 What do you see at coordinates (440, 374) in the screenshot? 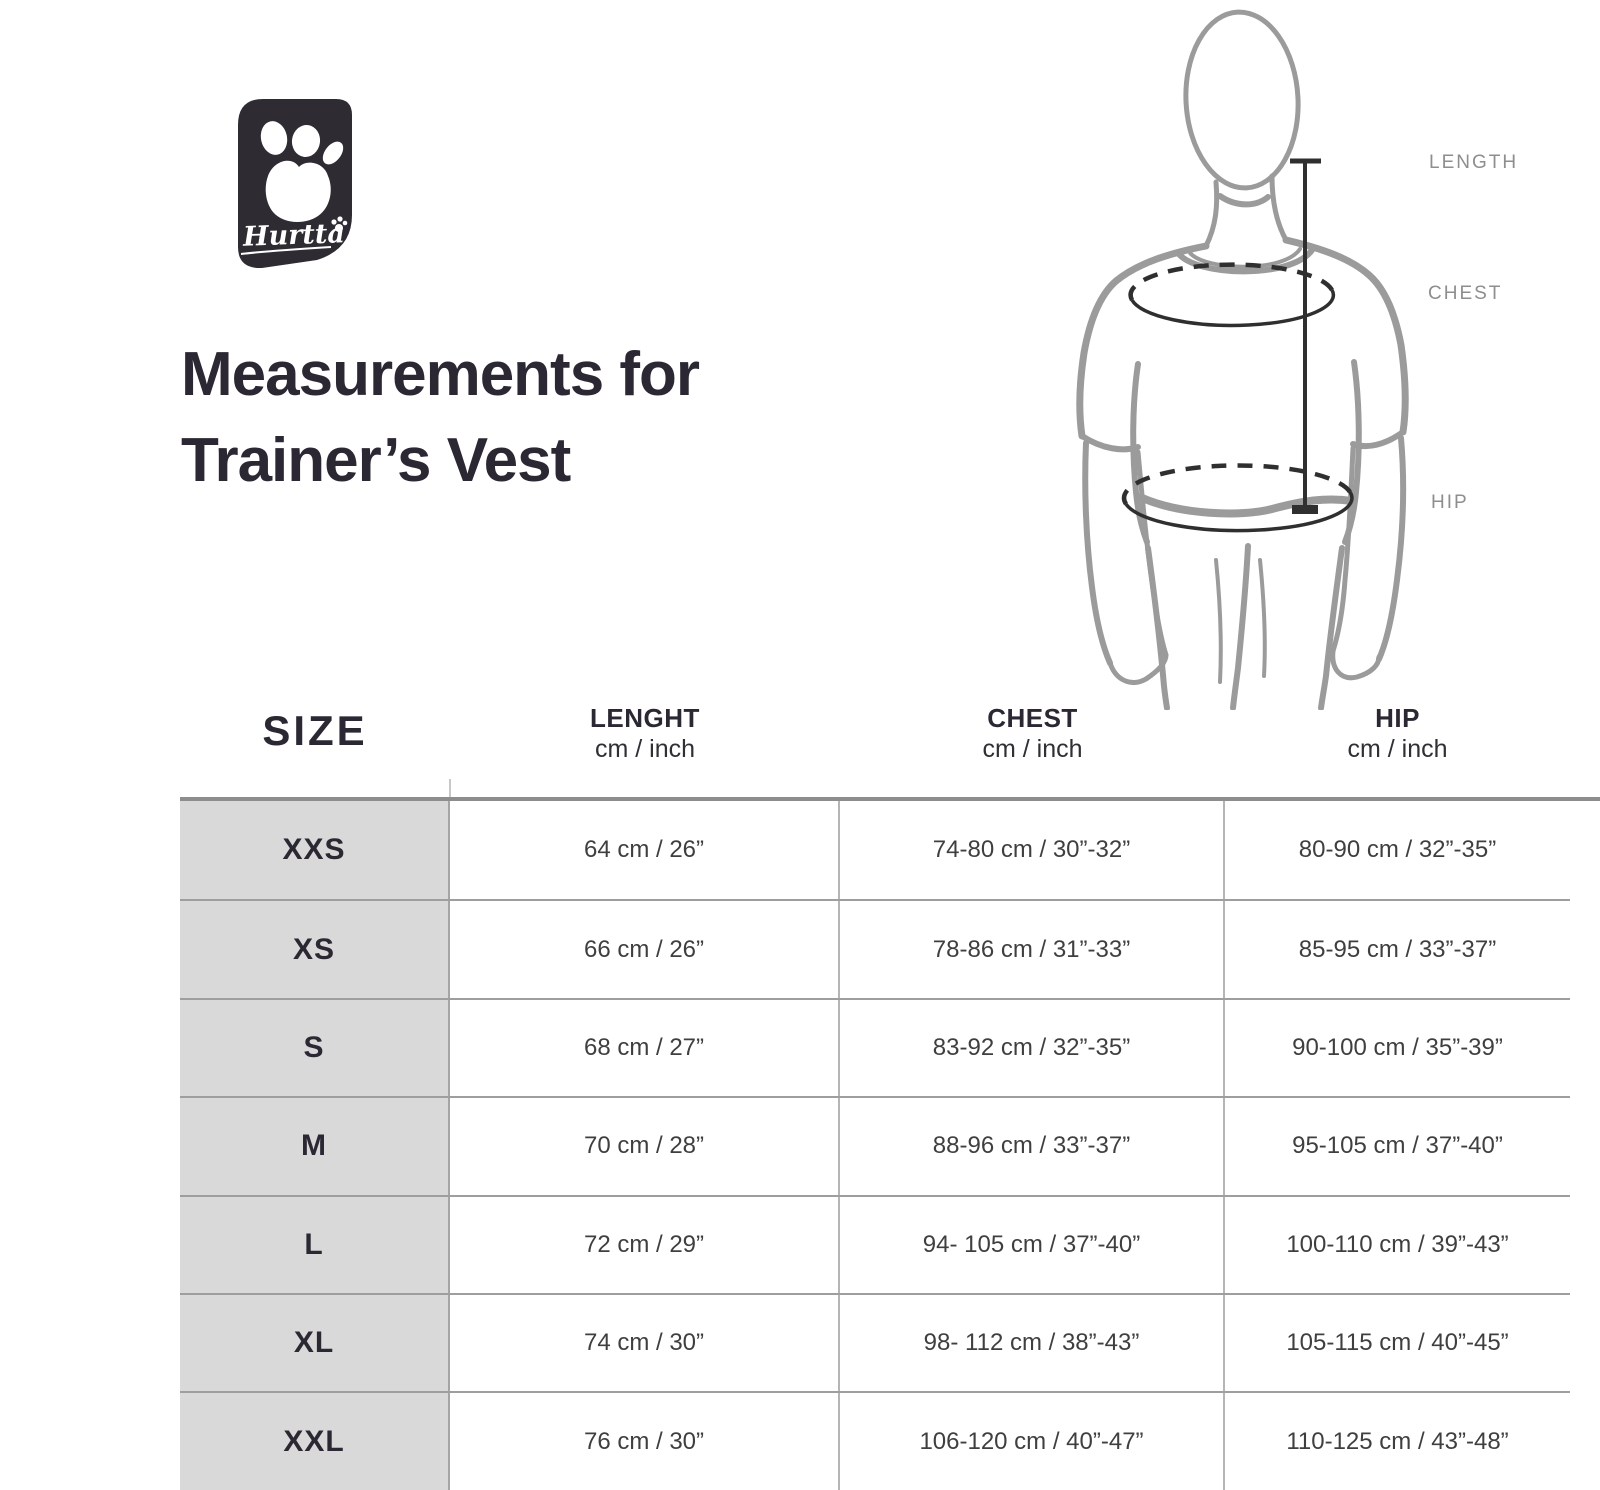
I see `page-title-line1: Measurements for` at bounding box center [440, 374].